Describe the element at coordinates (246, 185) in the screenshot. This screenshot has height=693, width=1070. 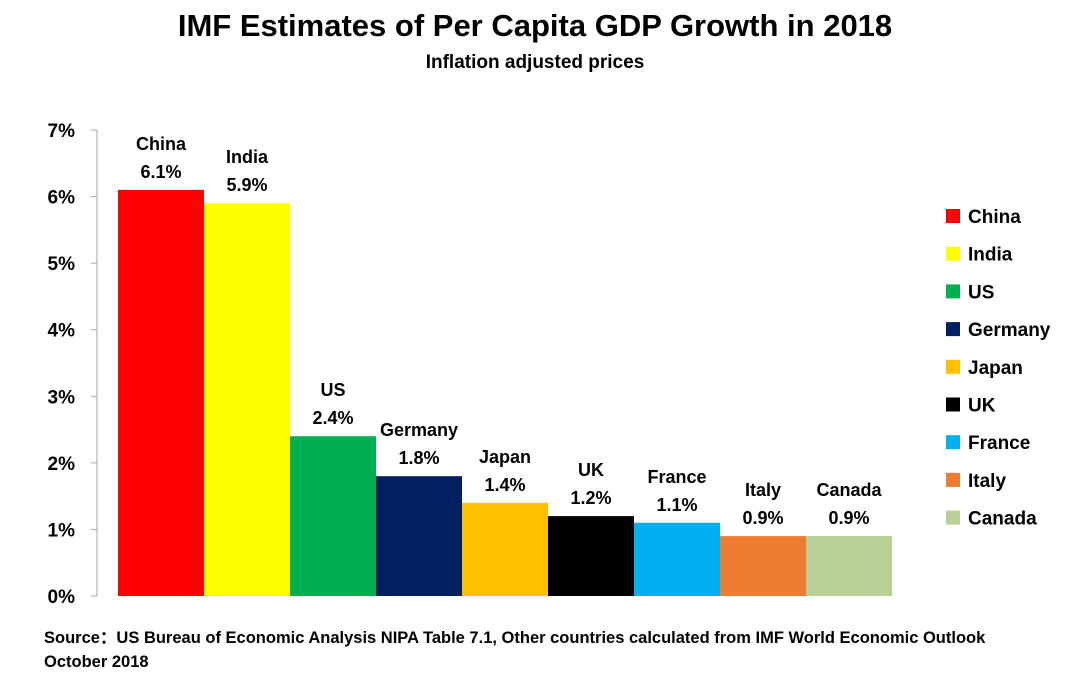
I see `bar-value-label: 5.9%` at that location.